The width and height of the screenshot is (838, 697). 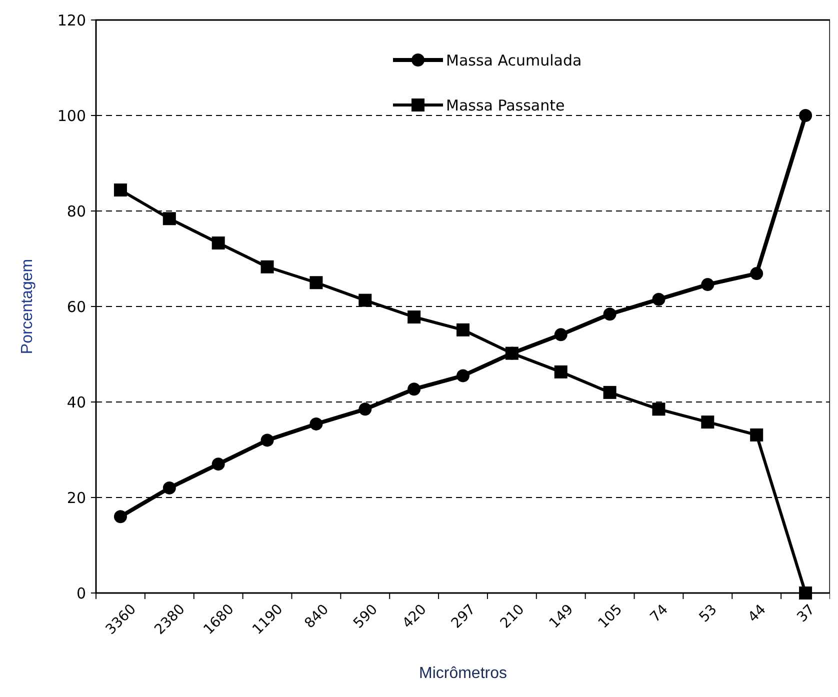 What do you see at coordinates (708, 614) in the screenshot?
I see `x-tick-label: 53` at bounding box center [708, 614].